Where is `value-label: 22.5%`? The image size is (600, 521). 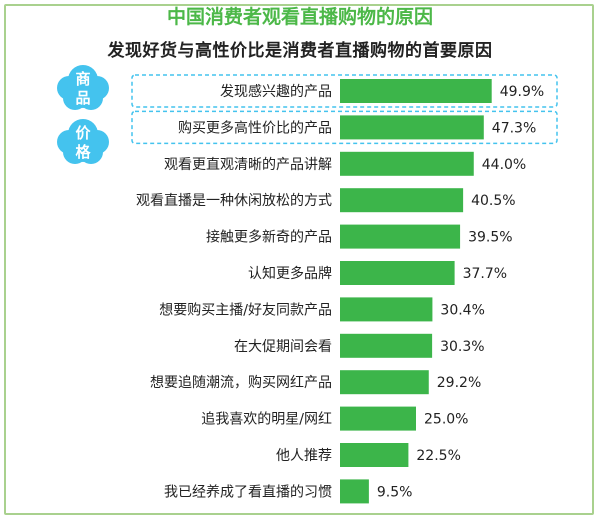 value-label: 22.5% is located at coordinates (438, 456).